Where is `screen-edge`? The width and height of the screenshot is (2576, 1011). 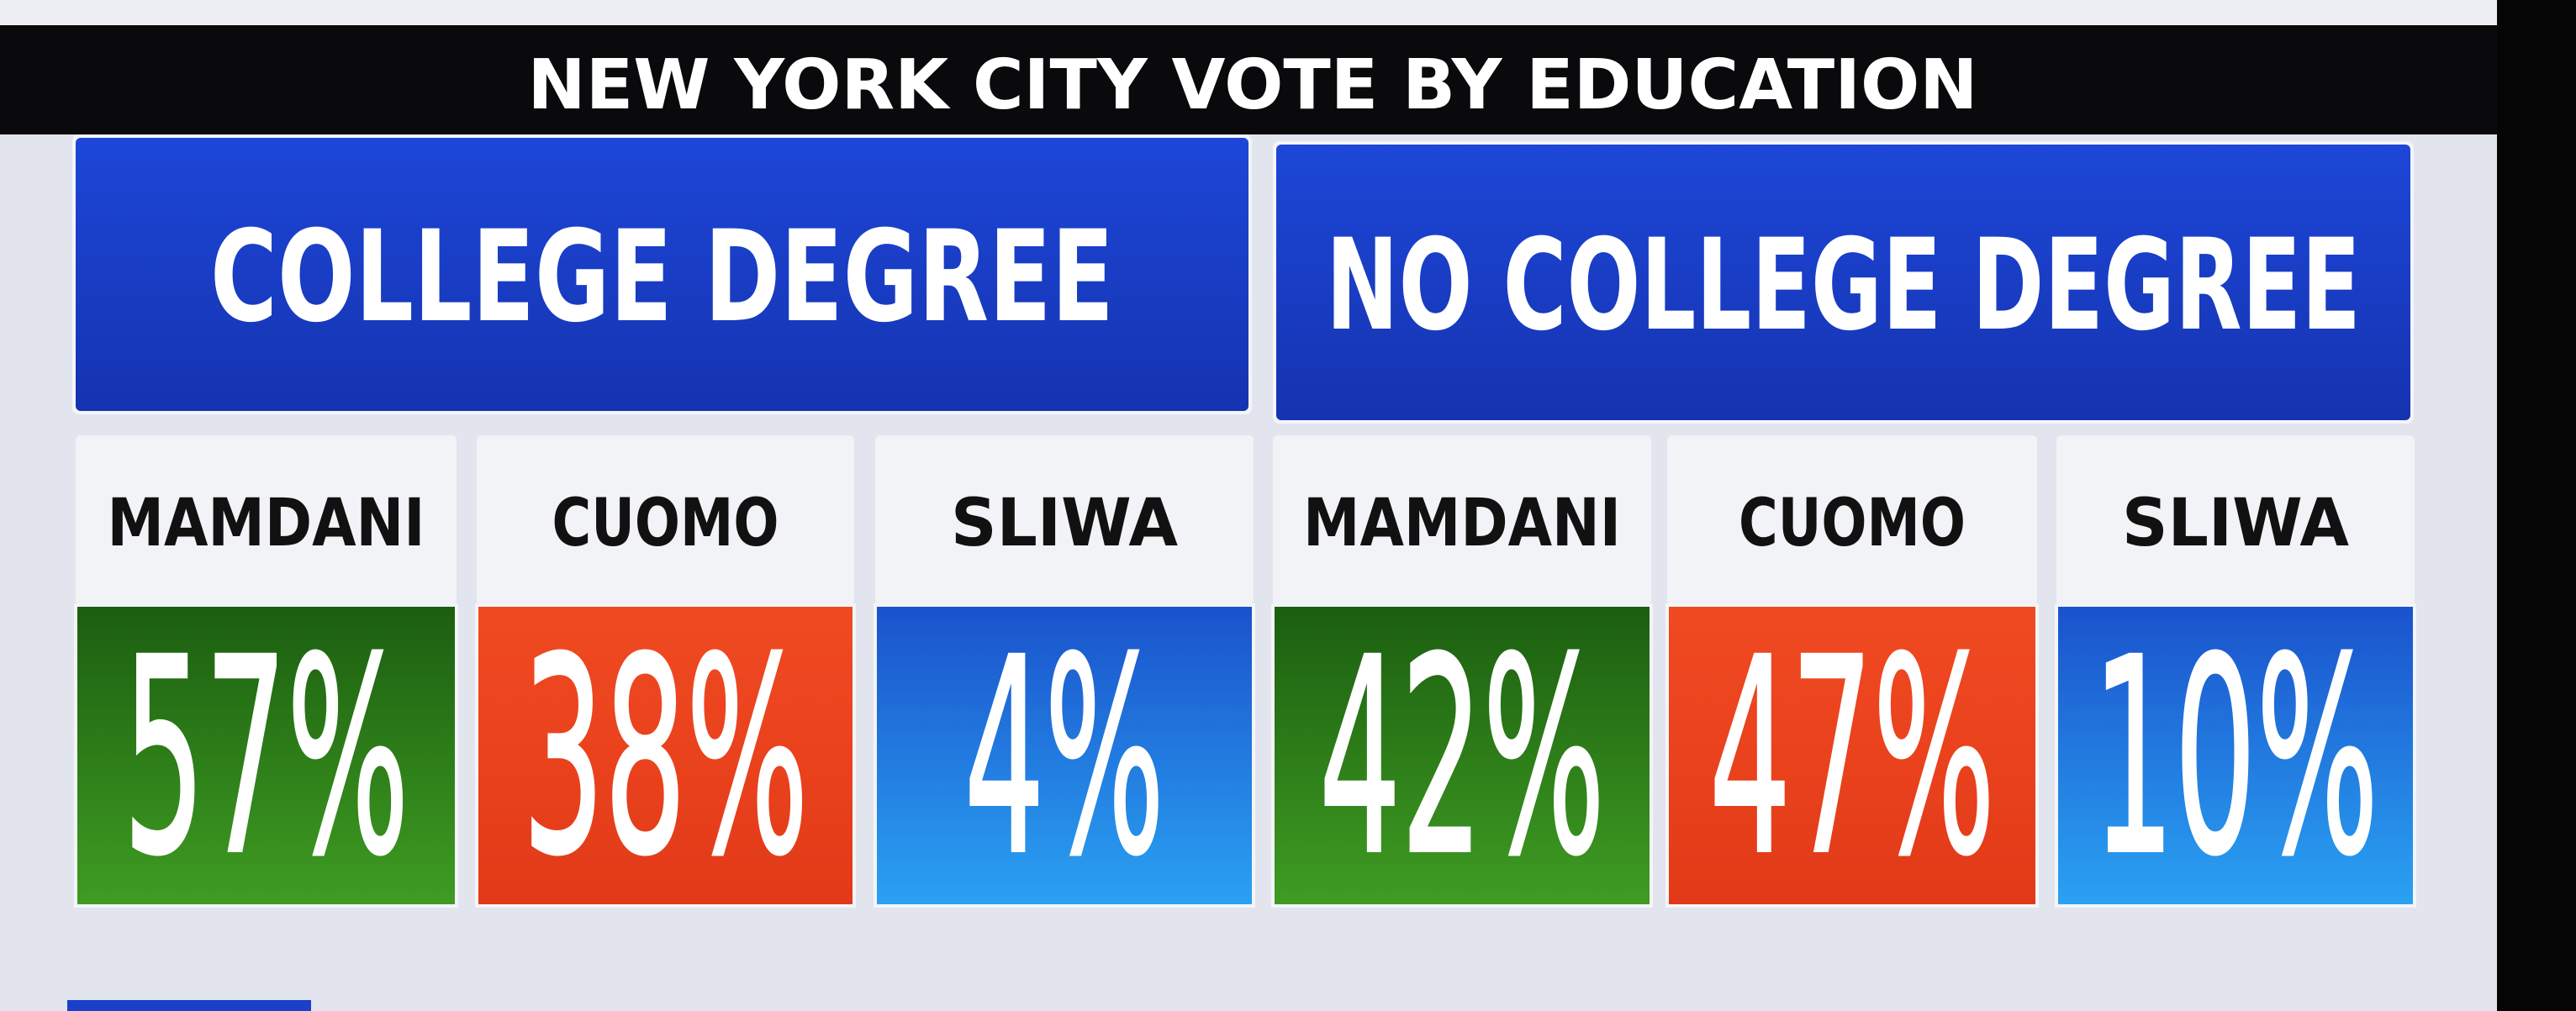 screen-edge is located at coordinates (2536, 505).